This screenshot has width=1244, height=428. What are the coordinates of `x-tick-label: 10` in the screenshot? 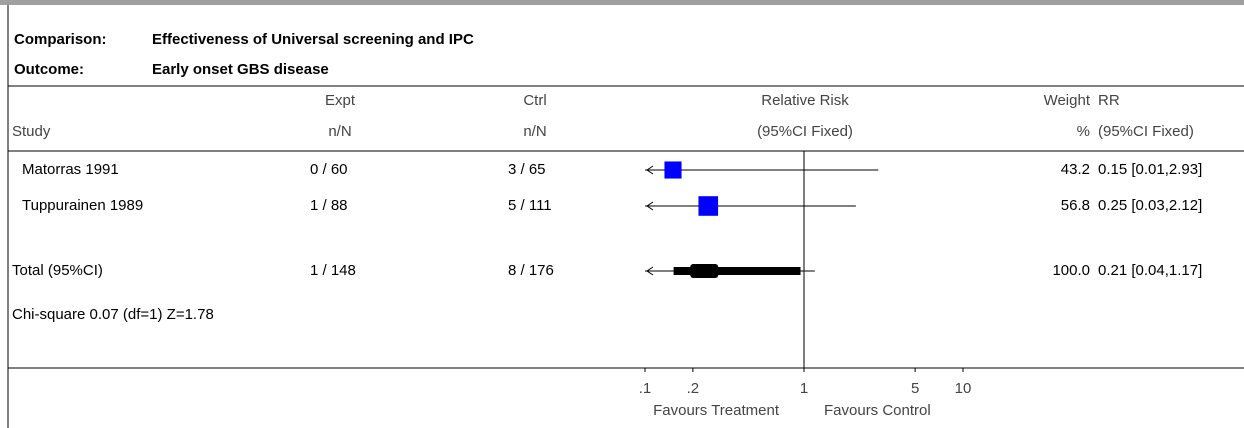 It's located at (963, 388).